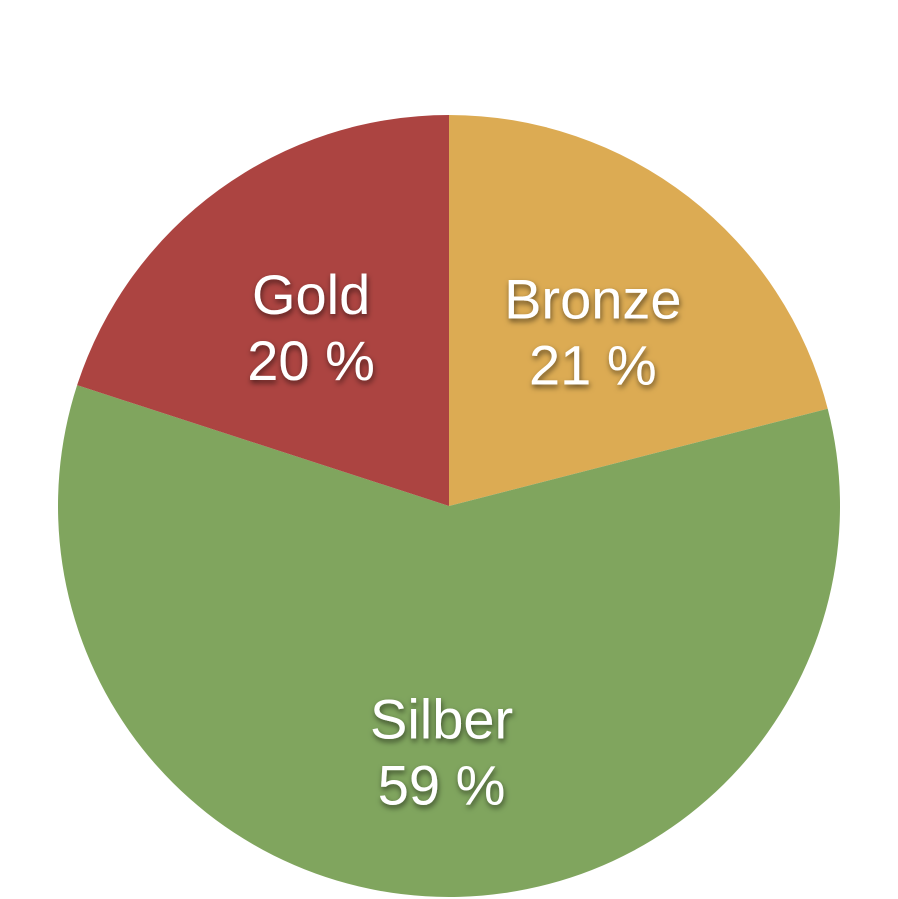 This screenshot has height=899, width=898. What do you see at coordinates (442, 785) in the screenshot?
I see `slice-value-silber: 59 %` at bounding box center [442, 785].